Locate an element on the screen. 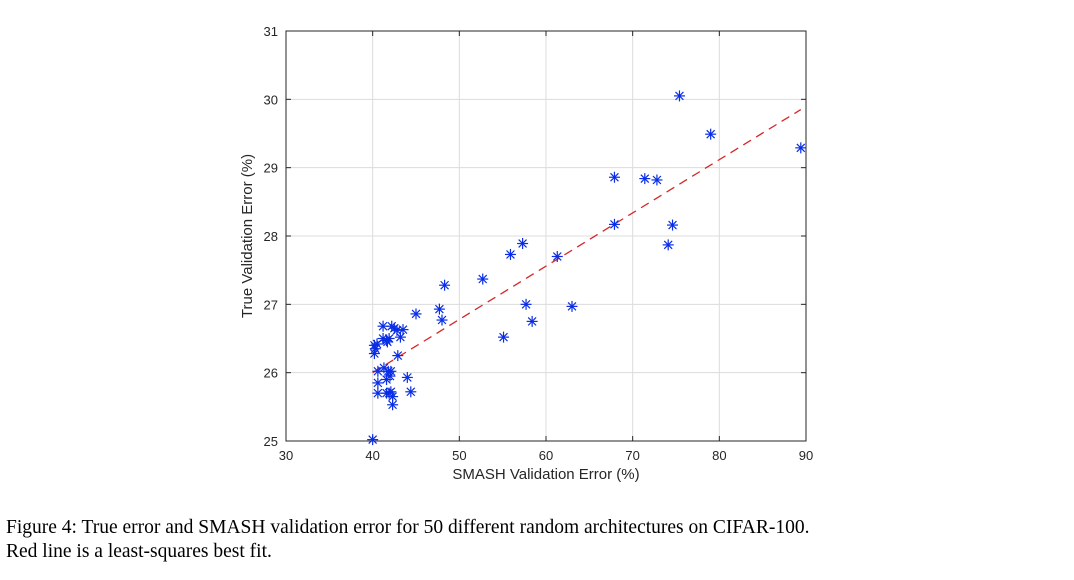 Image resolution: width=1074 pixels, height=580 pixels. y-tick-label: 27 is located at coordinates (271, 304).